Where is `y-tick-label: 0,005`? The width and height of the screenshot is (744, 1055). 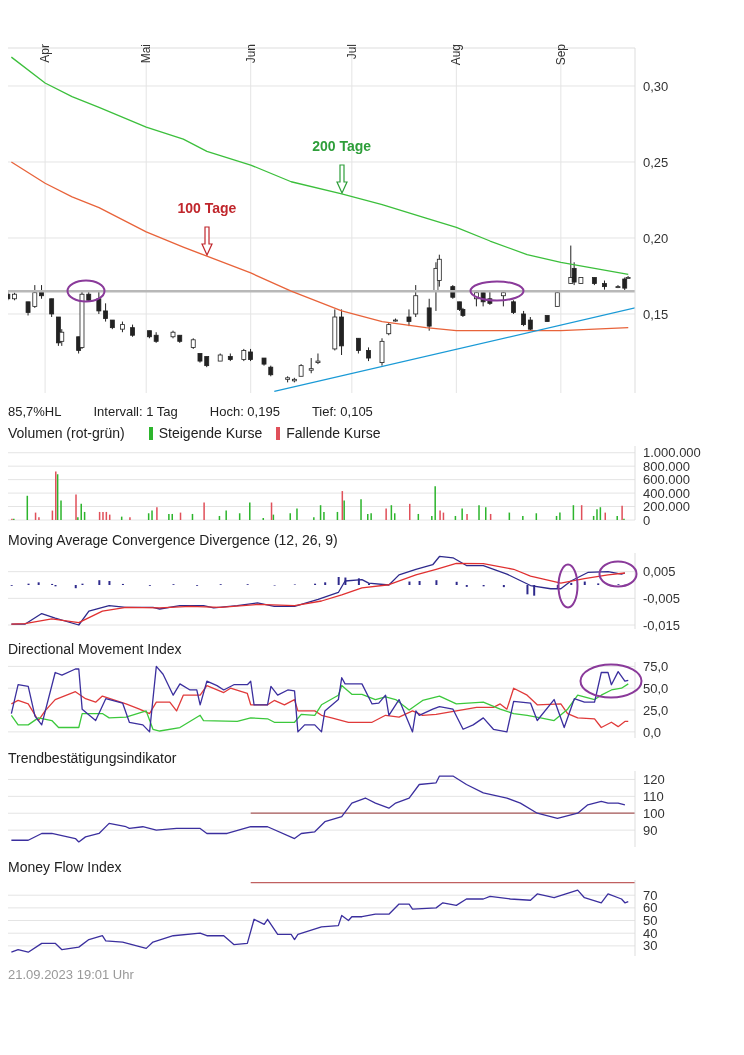
y-tick-label: 0,005 is located at coordinates (659, 572).